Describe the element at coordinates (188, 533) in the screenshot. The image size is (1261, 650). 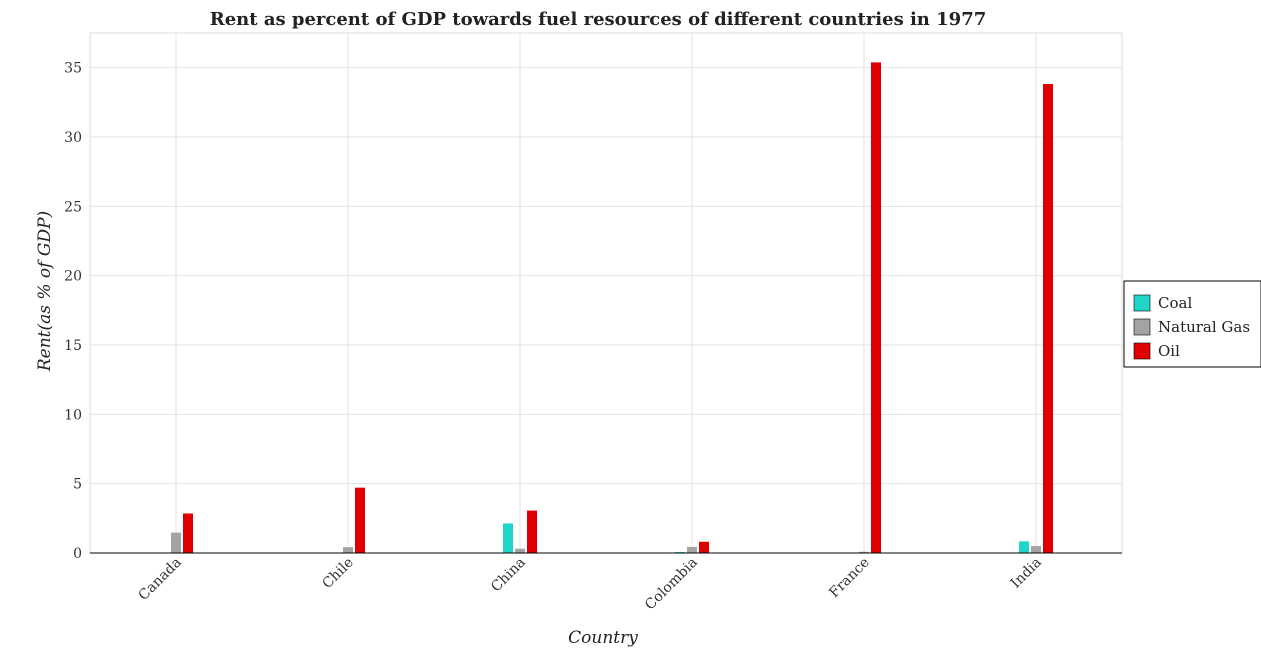
I see `bar-oil-canada` at that location.